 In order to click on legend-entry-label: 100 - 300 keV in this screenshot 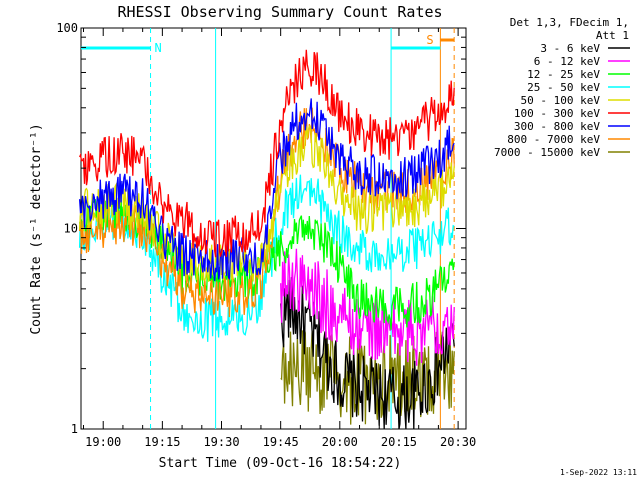, I will do `click(557, 113)`.